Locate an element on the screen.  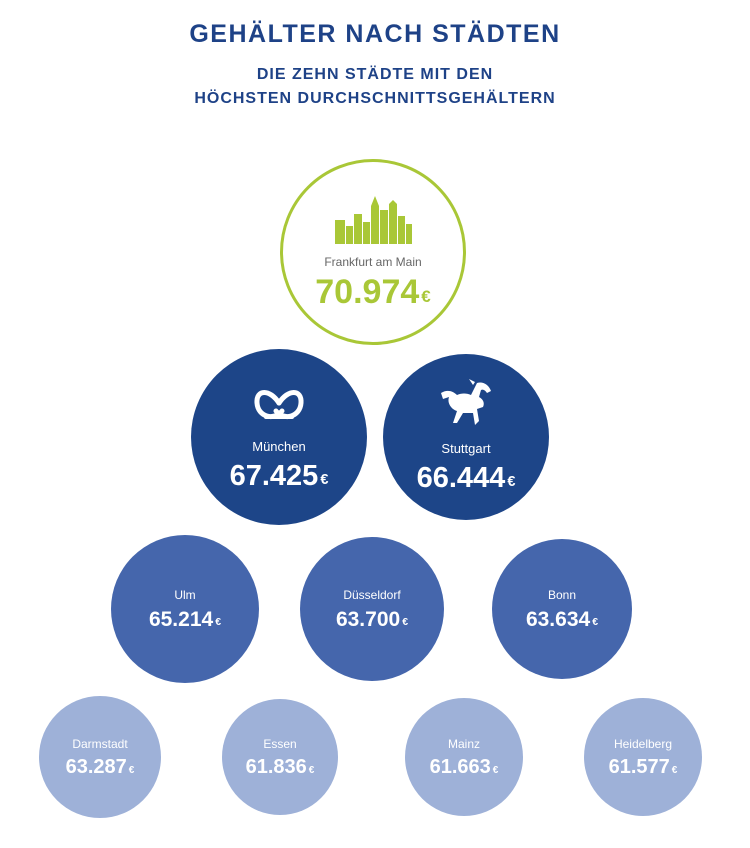
city-name: Bonn is located at coordinates (562, 594).